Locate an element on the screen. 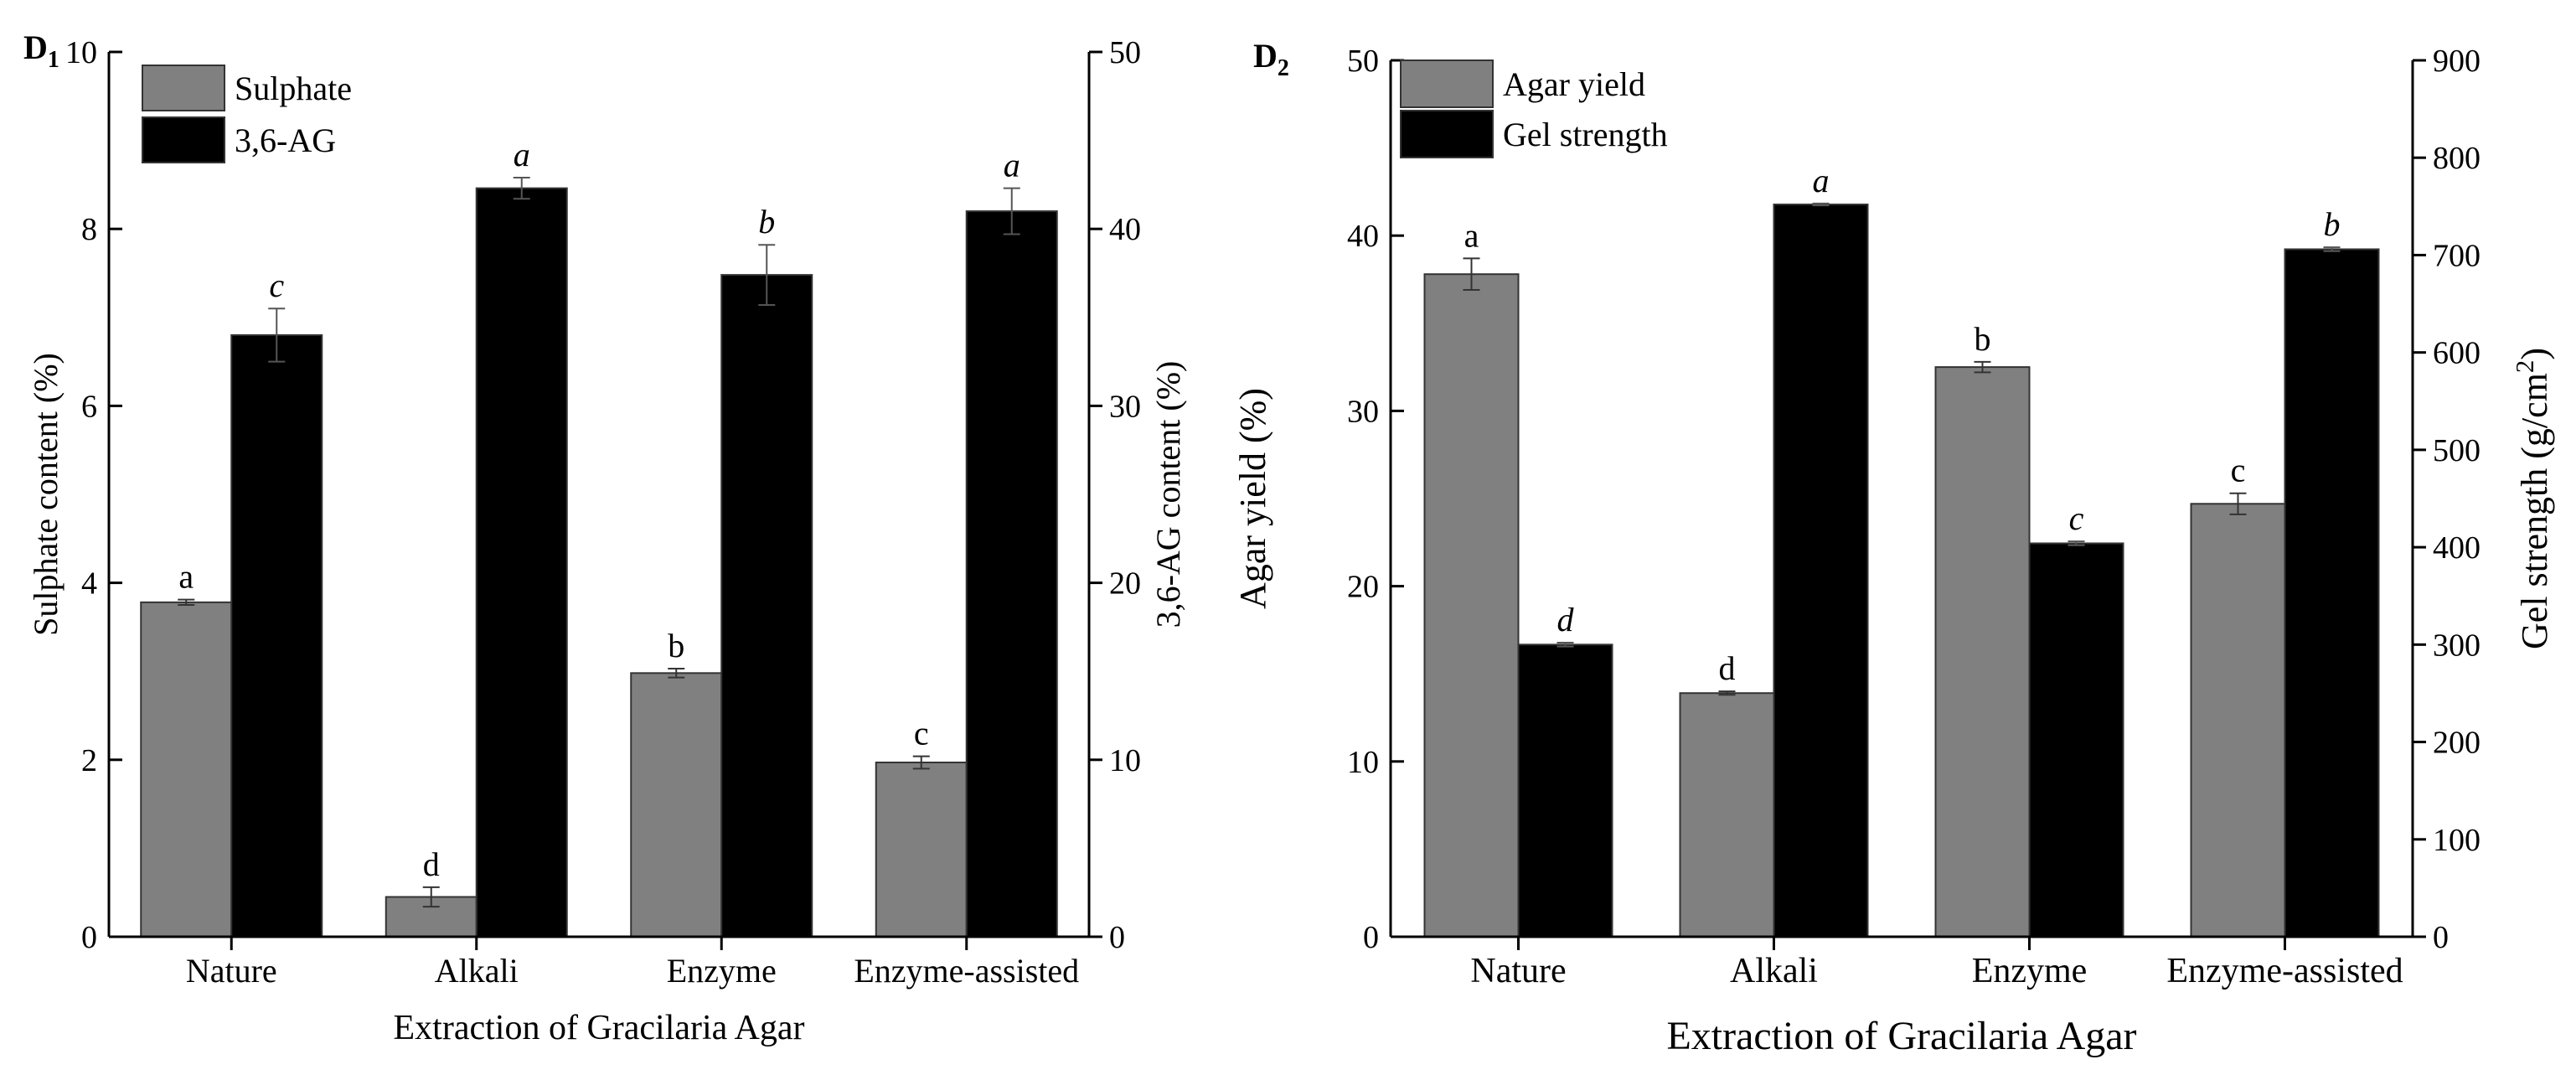 This screenshot has height=1075, width=2576. right-tick-label: 30 is located at coordinates (1125, 406).